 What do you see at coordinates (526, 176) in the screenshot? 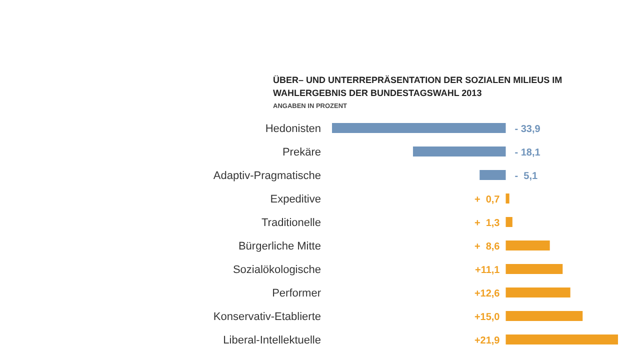
I see `data-label: - 5,1` at bounding box center [526, 176].